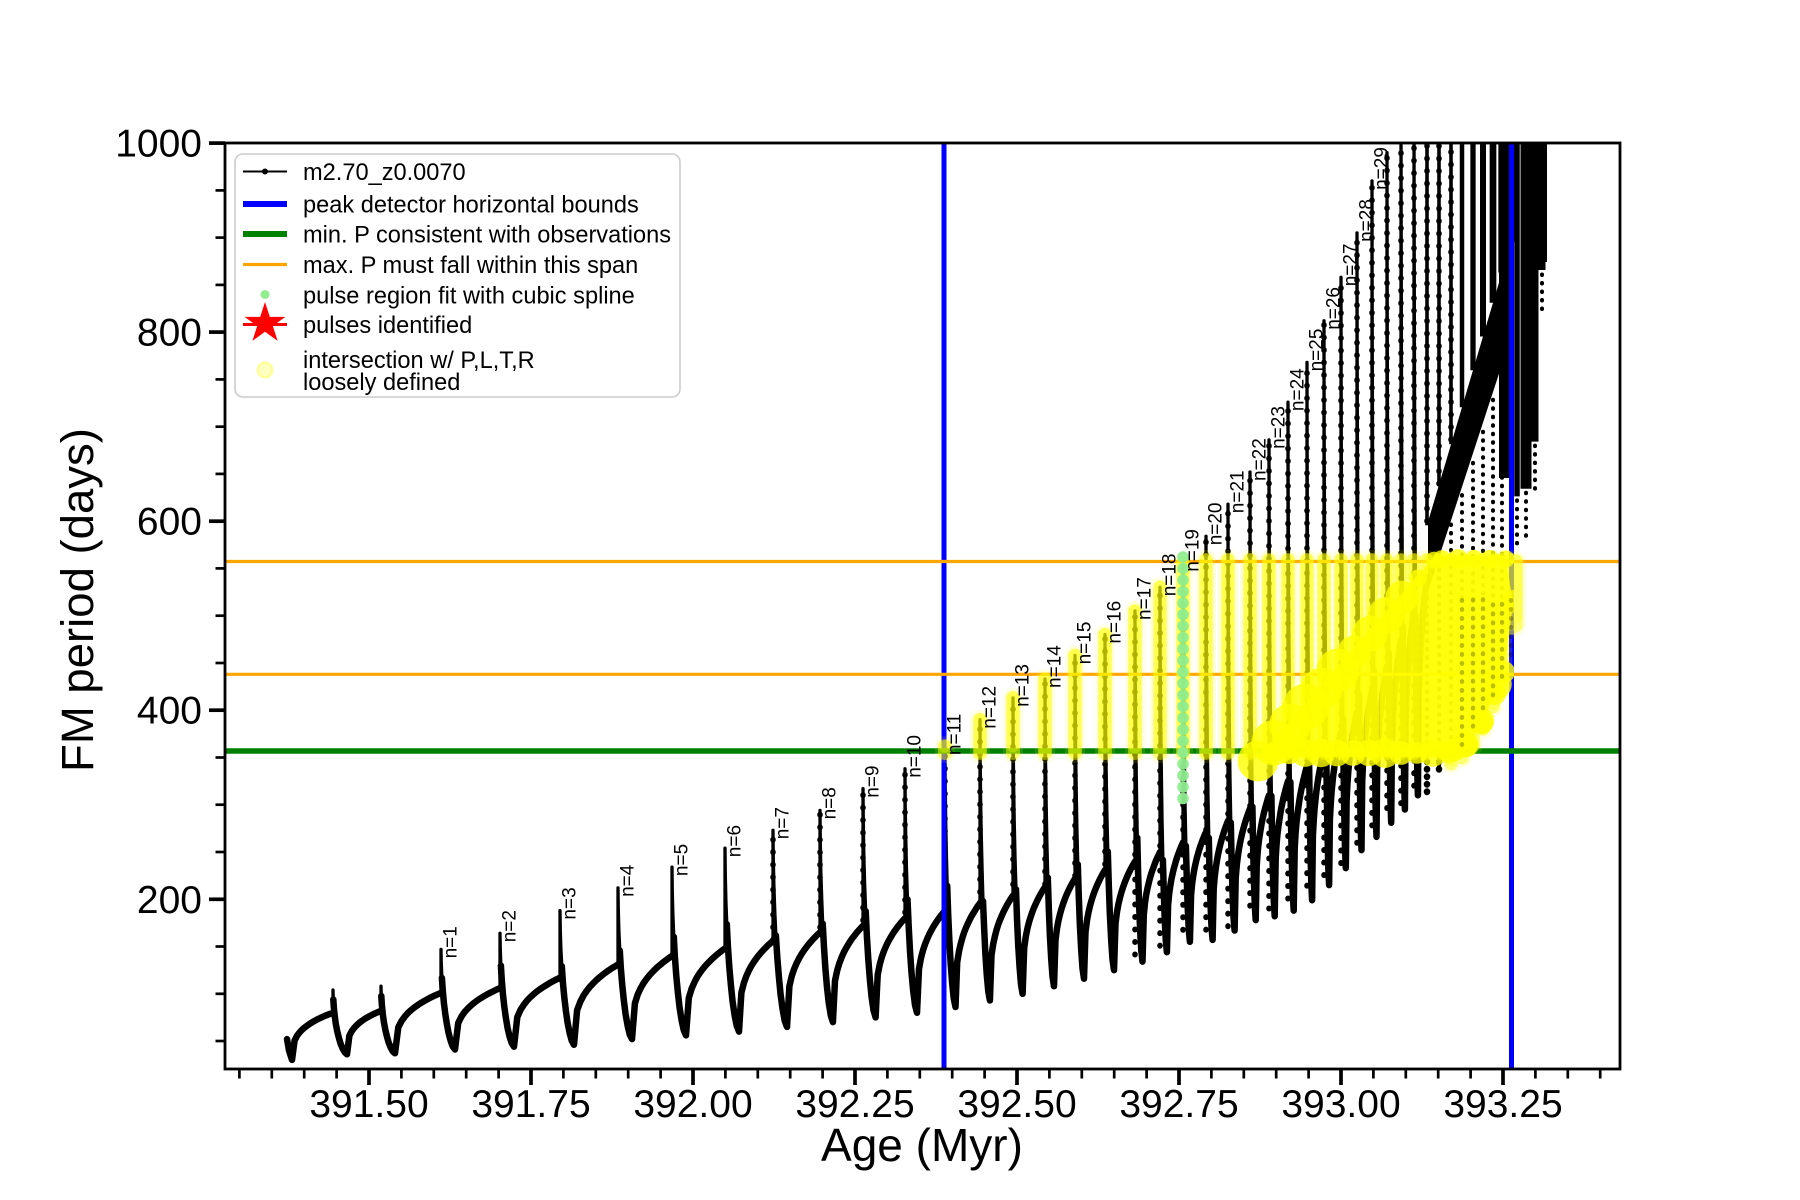  Describe the element at coordinates (783, 823) in the screenshot. I see `svg-text: n=7` at that location.